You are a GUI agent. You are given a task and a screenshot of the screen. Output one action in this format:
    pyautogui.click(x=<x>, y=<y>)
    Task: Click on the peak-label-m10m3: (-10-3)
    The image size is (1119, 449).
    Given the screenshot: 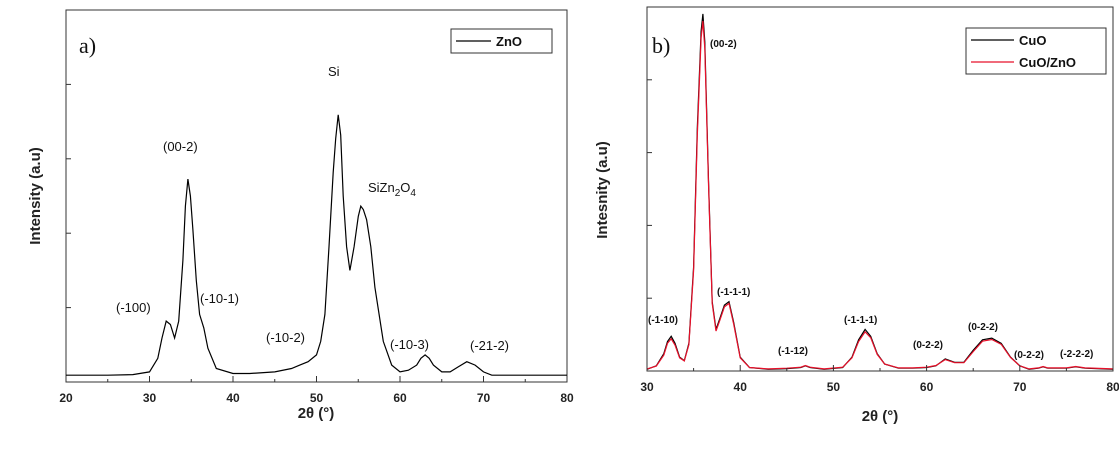 What is the action you would take?
    pyautogui.click(x=409, y=344)
    